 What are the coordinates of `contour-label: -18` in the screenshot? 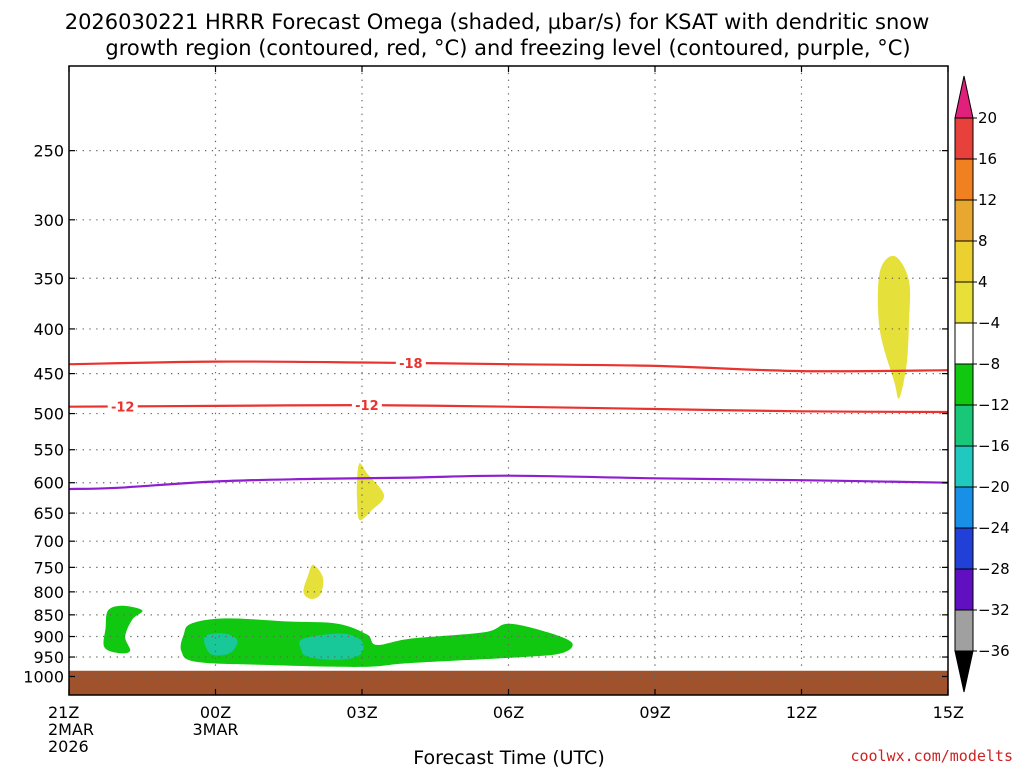 It's located at (411, 364).